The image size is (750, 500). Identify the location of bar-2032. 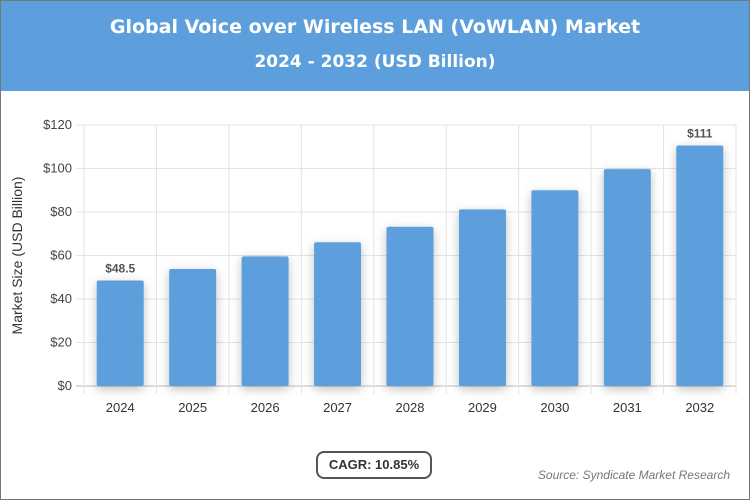
(700, 265).